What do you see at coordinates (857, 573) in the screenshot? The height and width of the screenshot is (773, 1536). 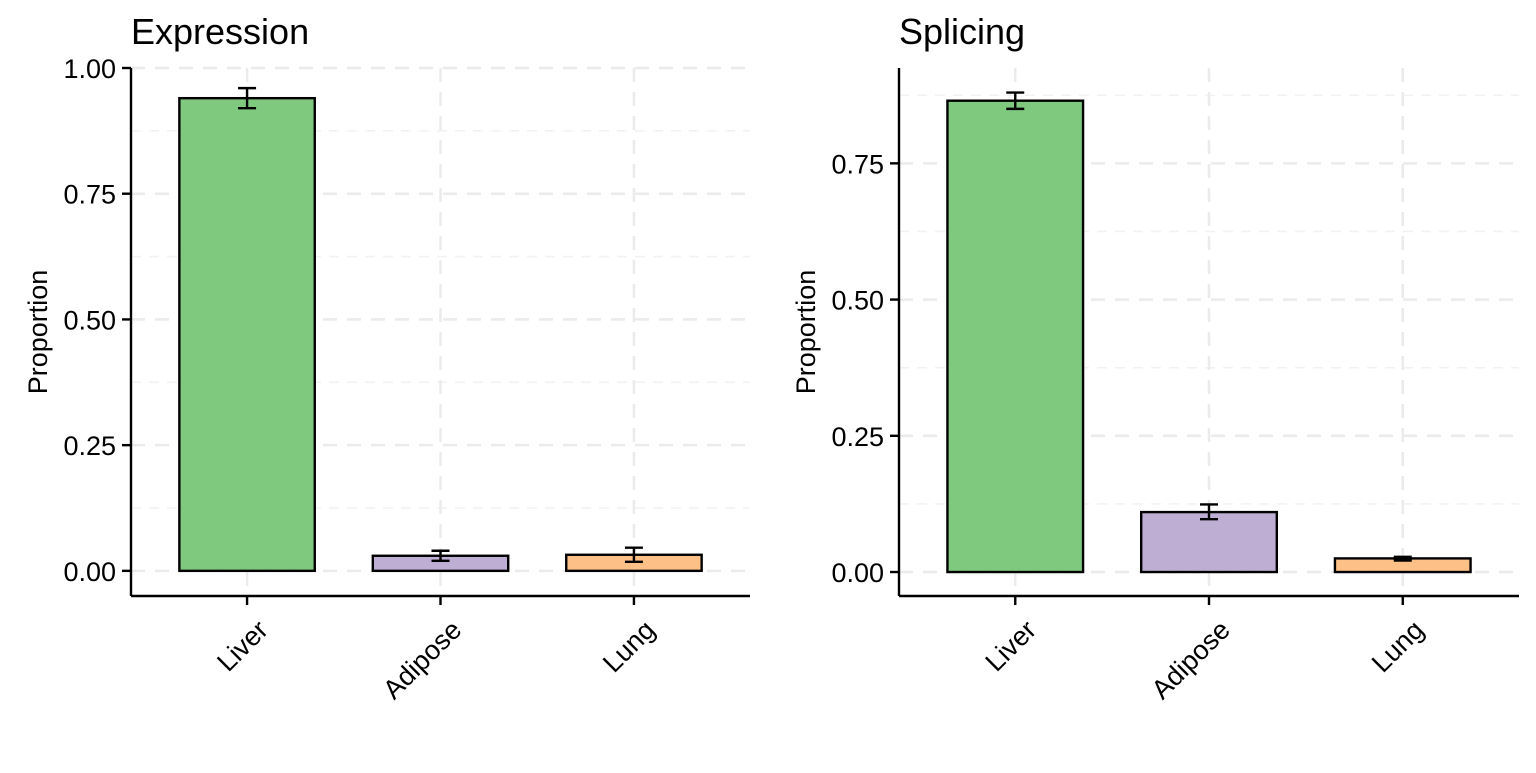 I see `splicing-y-tick-label: 0.00` at bounding box center [857, 573].